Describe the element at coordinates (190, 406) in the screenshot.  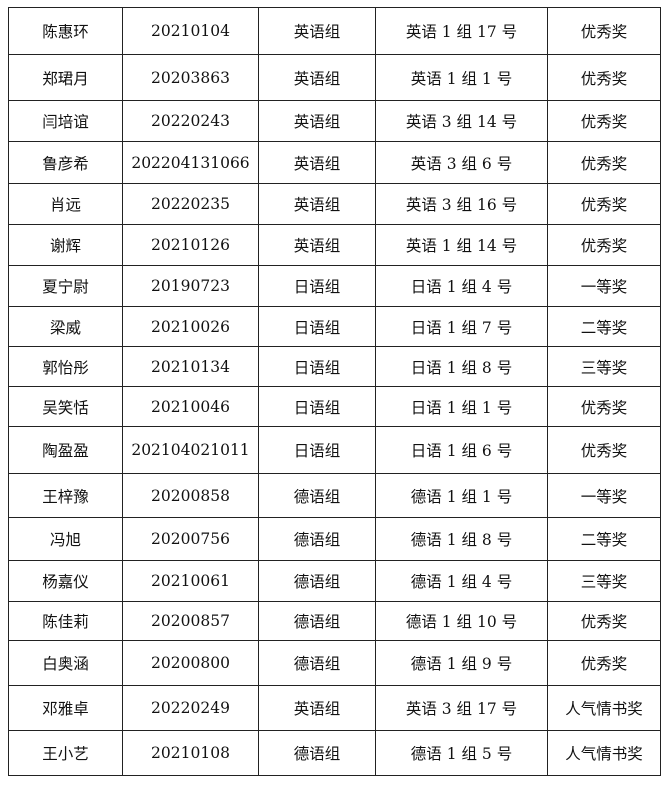
I see `student-id-cell: 20210046` at that location.